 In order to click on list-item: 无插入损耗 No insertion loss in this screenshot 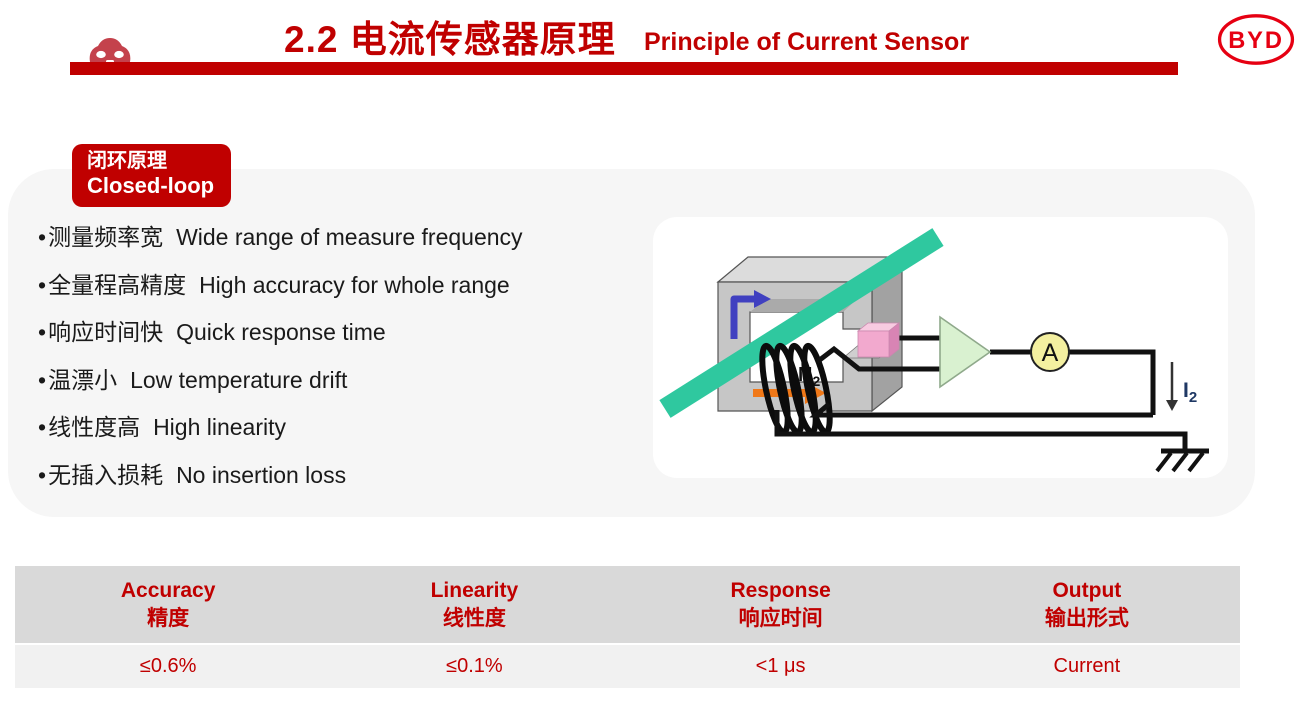, I will do `click(280, 476)`.